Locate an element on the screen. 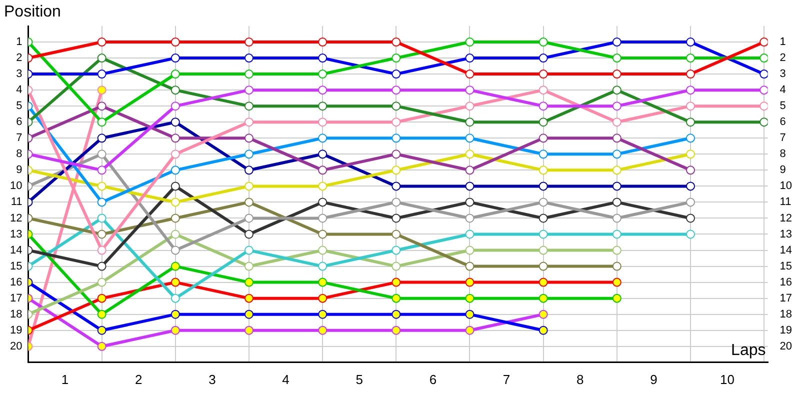  y-tick-label: 12 is located at coordinates (16, 218).